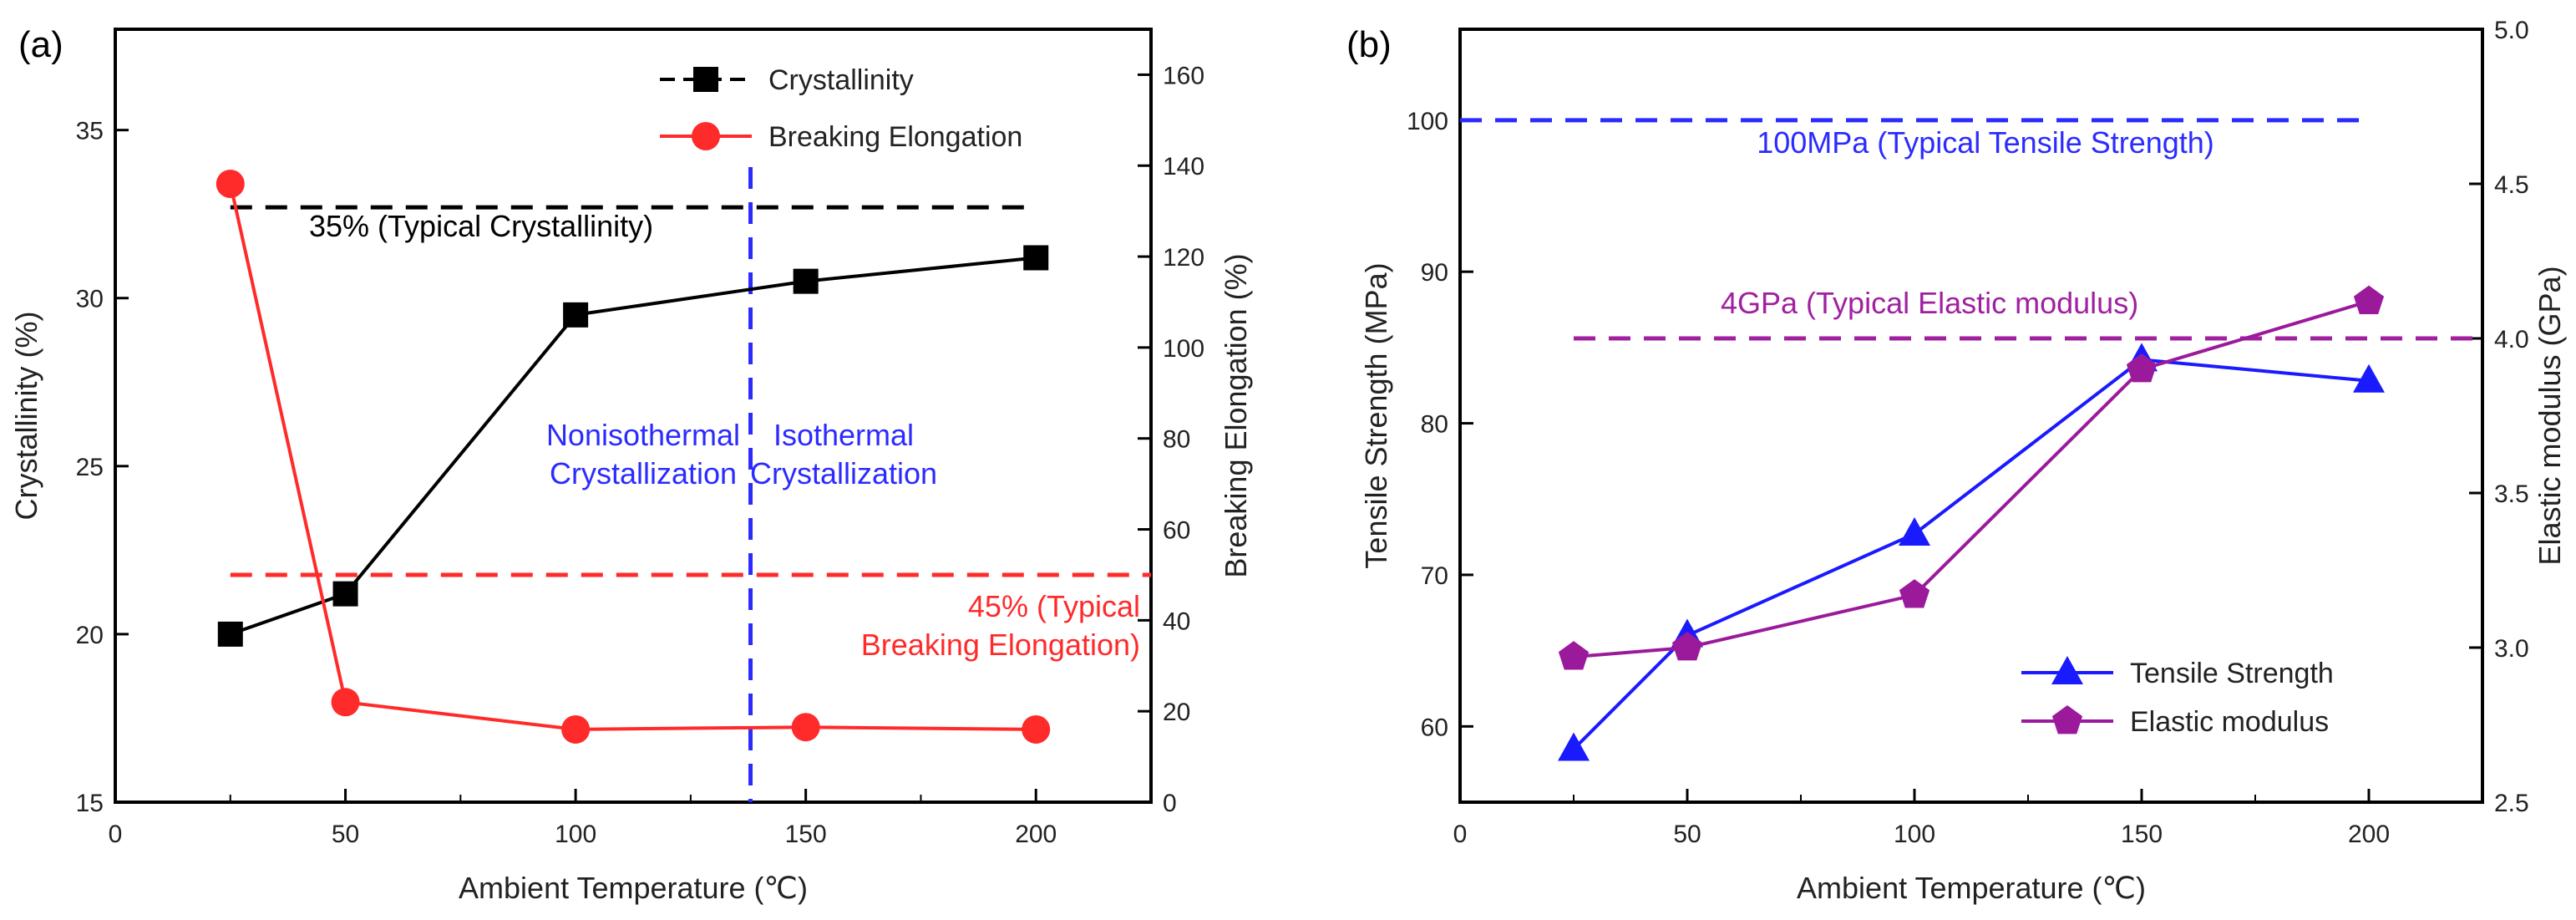 The height and width of the screenshot is (920, 2576). Describe the element at coordinates (1183, 75) in the screenshot. I see `y2-tick-label: 160` at that location.